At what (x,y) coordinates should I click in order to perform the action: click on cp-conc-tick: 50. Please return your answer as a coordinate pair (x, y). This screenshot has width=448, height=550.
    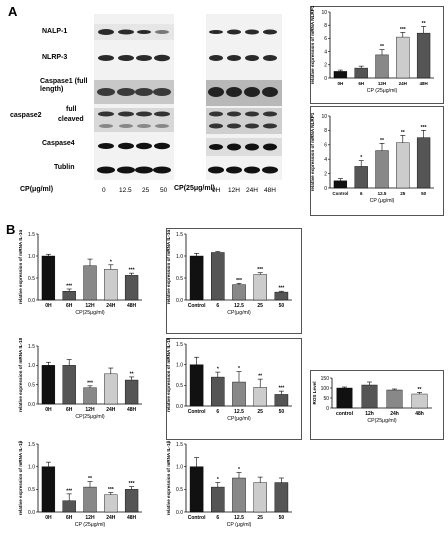
    Looking at the image, I should click on (164, 190).